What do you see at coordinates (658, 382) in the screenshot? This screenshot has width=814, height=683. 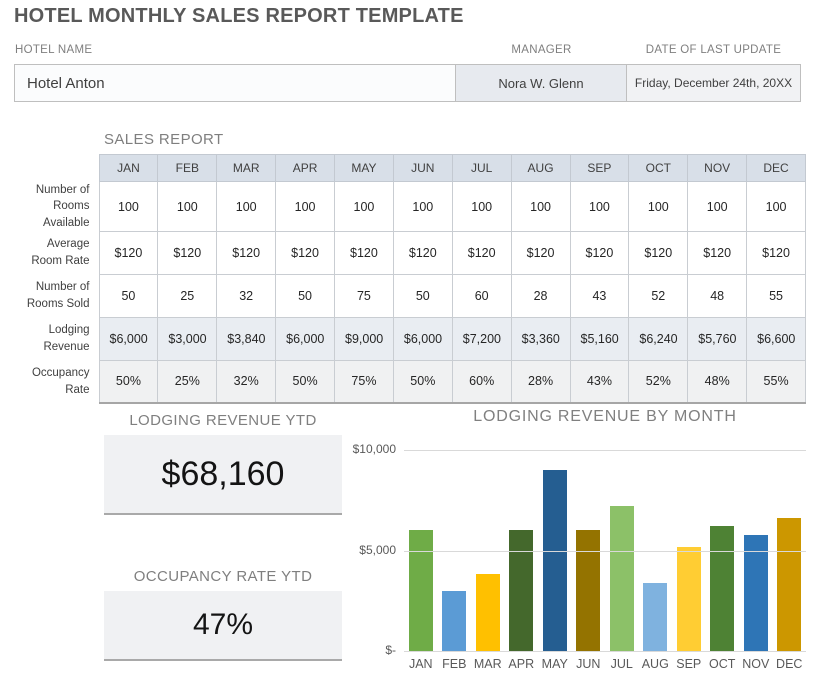 I see `cell-oct-row4: 52%` at bounding box center [658, 382].